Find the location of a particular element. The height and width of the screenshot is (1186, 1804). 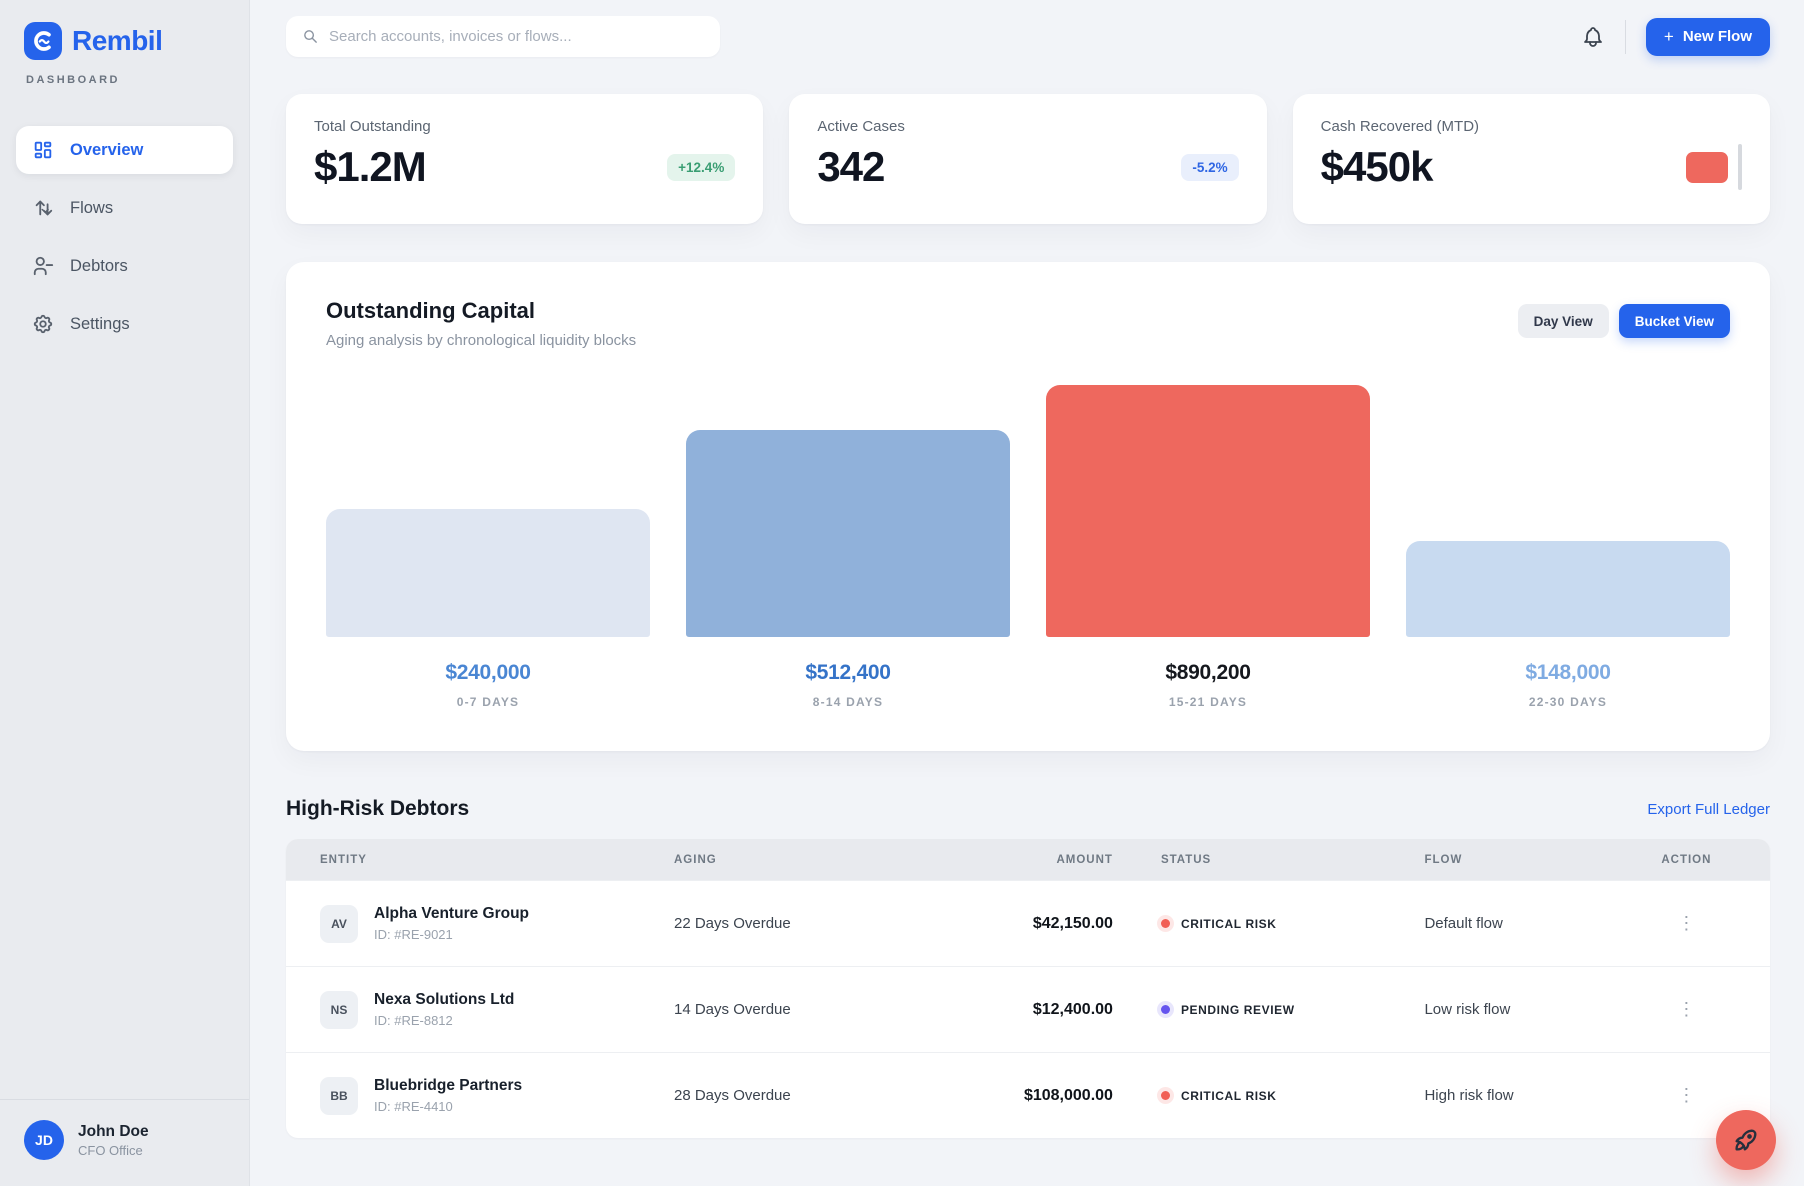

bar-15-21-days is located at coordinates (1208, 511).